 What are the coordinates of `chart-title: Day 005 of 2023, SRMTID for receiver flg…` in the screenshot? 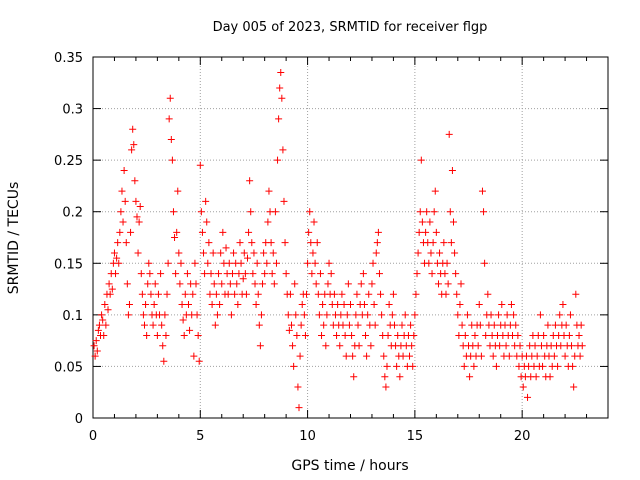 It's located at (350, 27).